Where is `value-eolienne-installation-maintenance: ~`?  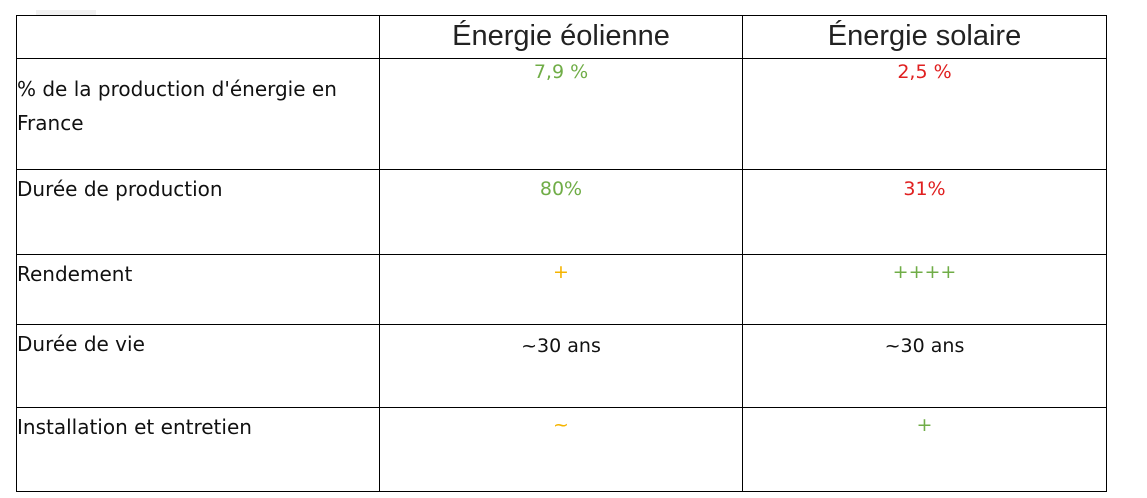 value-eolienne-installation-maintenance: ~ is located at coordinates (561, 449).